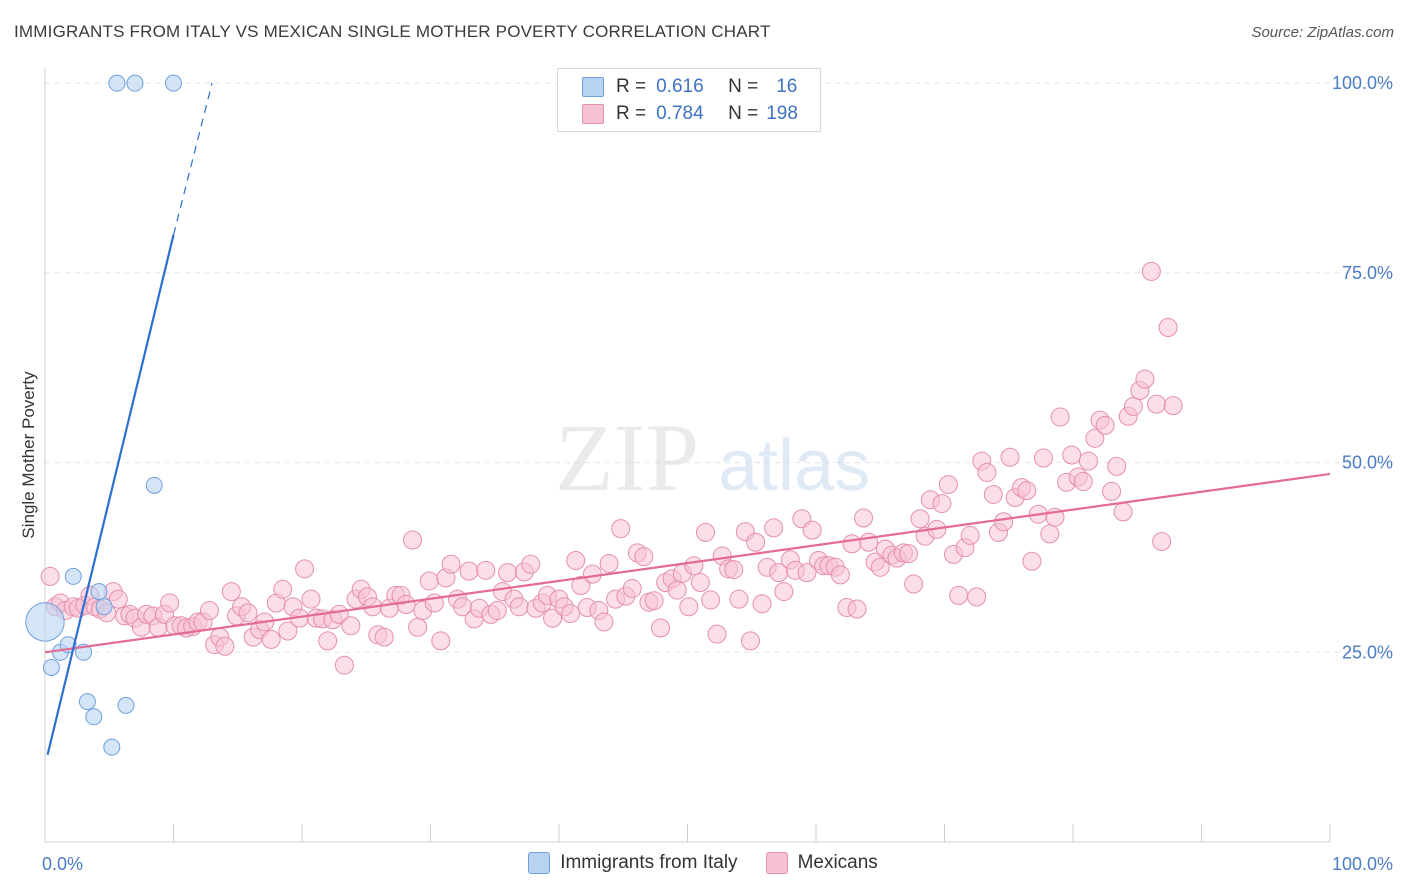 This screenshot has width=1406, height=892. I want to click on legend-mex-r-label: R =, so click(631, 113).